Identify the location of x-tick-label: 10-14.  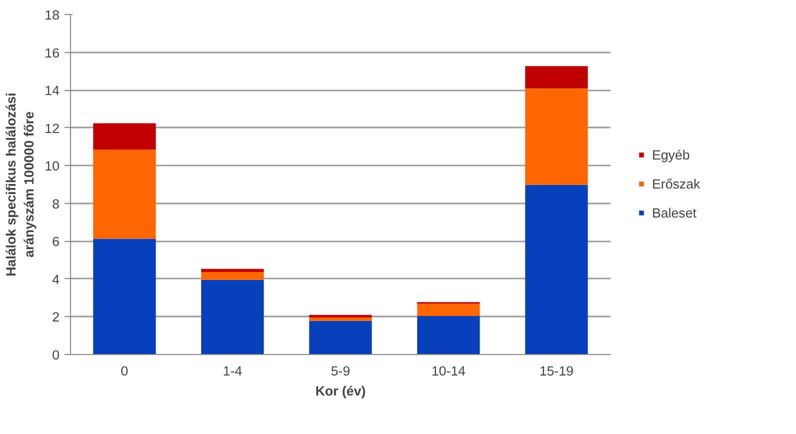
(448, 371).